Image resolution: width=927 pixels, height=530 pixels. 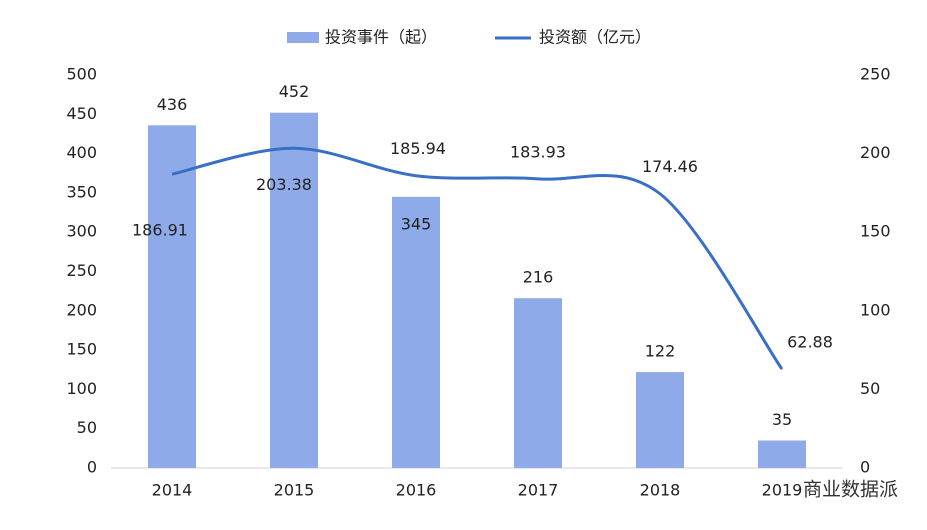 What do you see at coordinates (92, 467) in the screenshot?
I see `y-tick-label: 0` at bounding box center [92, 467].